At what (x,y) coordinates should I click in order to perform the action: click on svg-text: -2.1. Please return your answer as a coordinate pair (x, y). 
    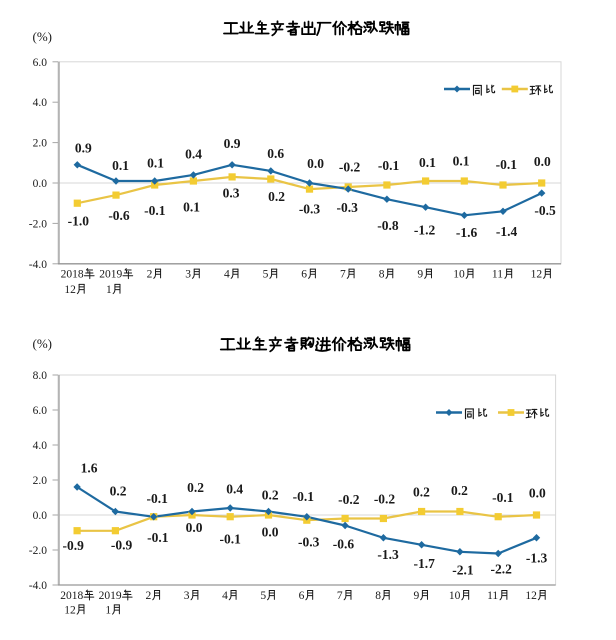
    Looking at the image, I should click on (463, 570).